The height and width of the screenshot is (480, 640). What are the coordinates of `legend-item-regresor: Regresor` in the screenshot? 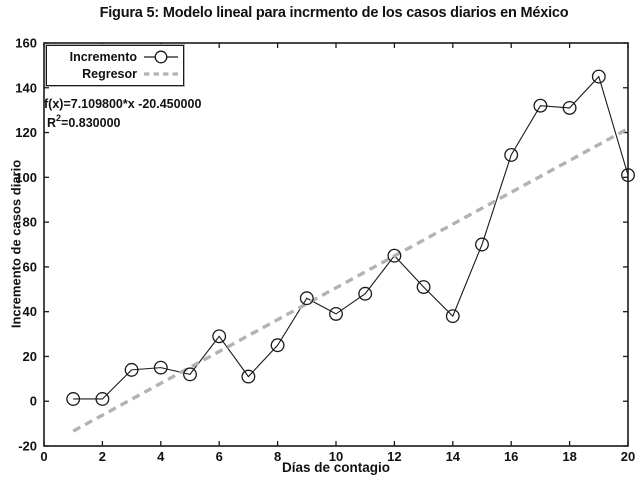 It's located at (115, 73).